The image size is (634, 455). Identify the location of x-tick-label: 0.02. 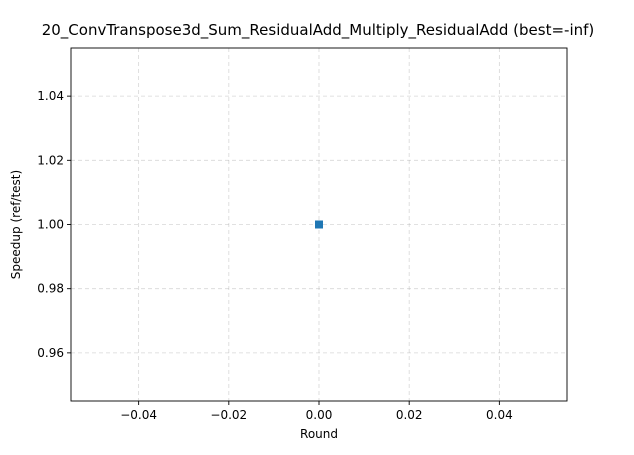
(409, 415).